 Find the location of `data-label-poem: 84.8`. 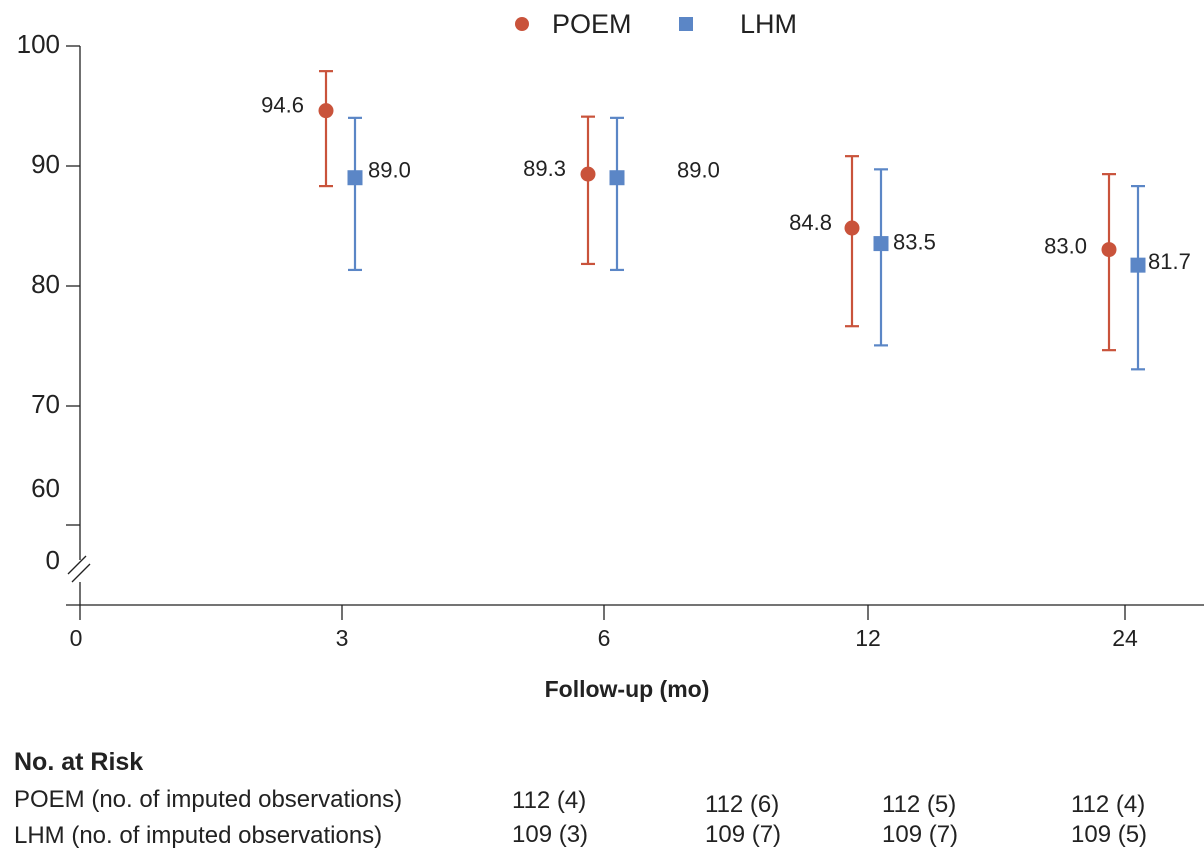

data-label-poem: 84.8 is located at coordinates (810, 222).